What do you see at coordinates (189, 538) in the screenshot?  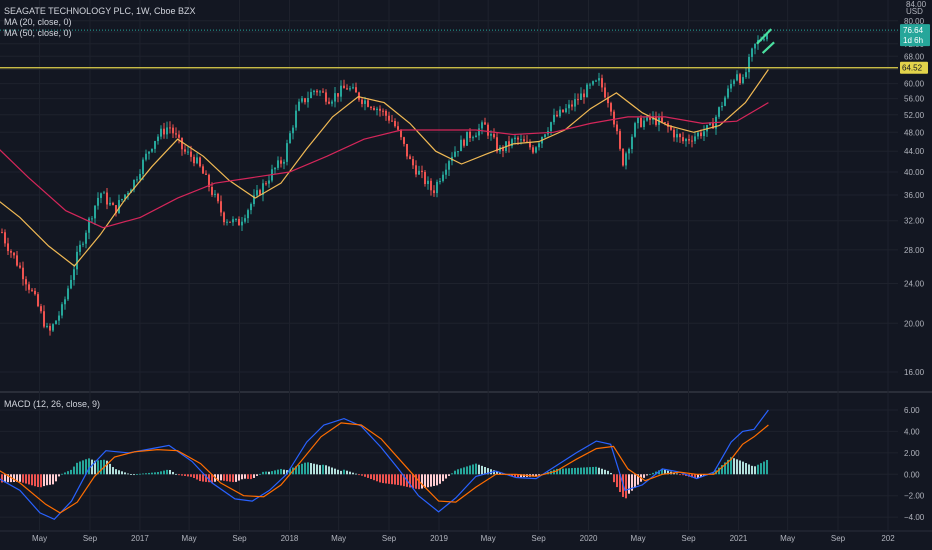 I see `time-tick-label: May` at bounding box center [189, 538].